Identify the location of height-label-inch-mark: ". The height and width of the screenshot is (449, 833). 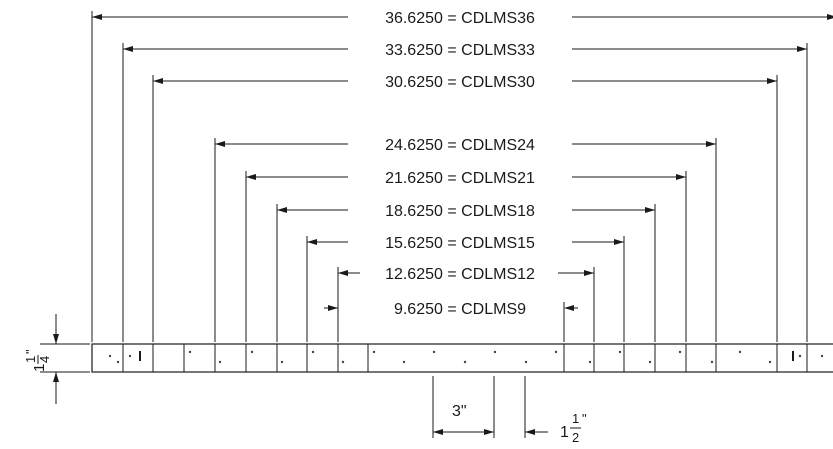
(30, 351).